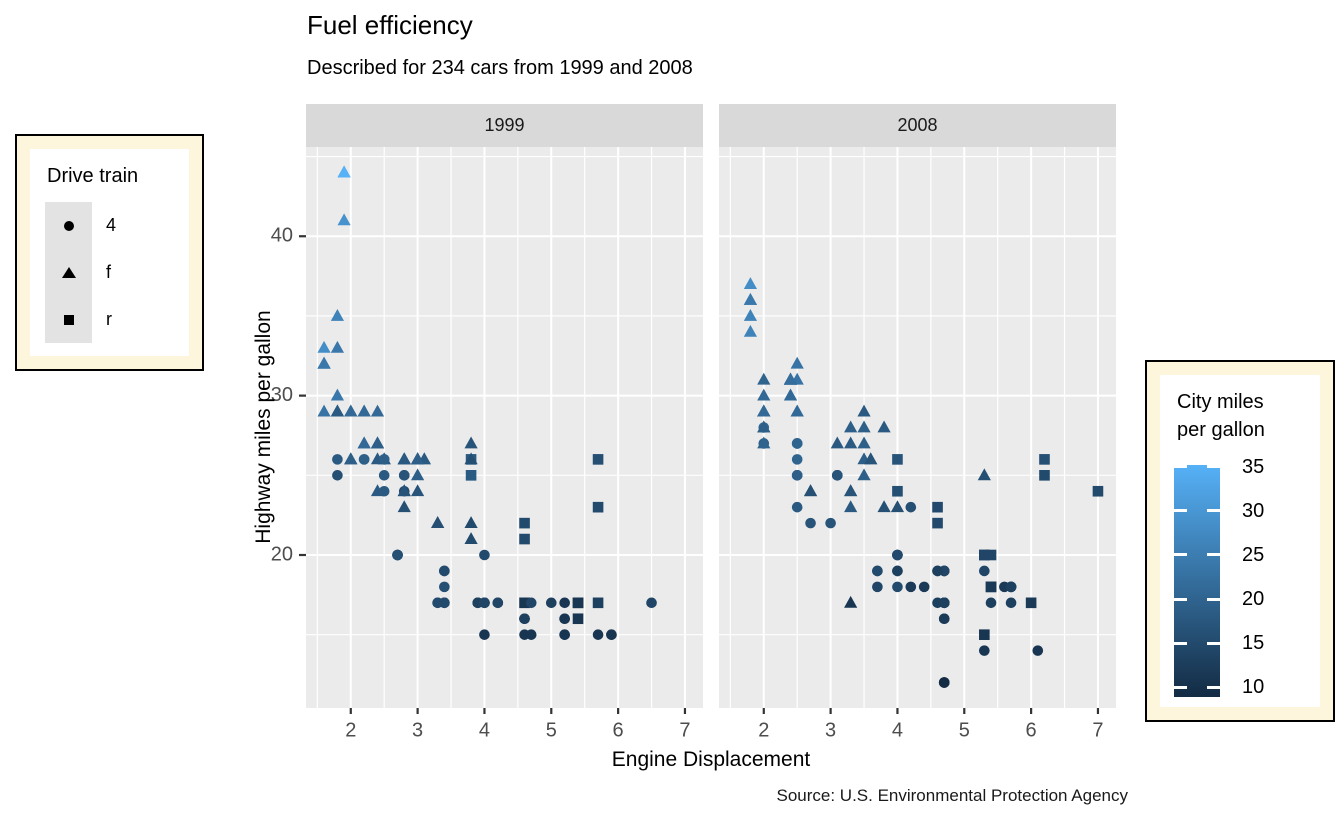 The image size is (1344, 830). Describe the element at coordinates (1253, 687) in the screenshot. I see `colorbar-tick-label: 10` at that location.